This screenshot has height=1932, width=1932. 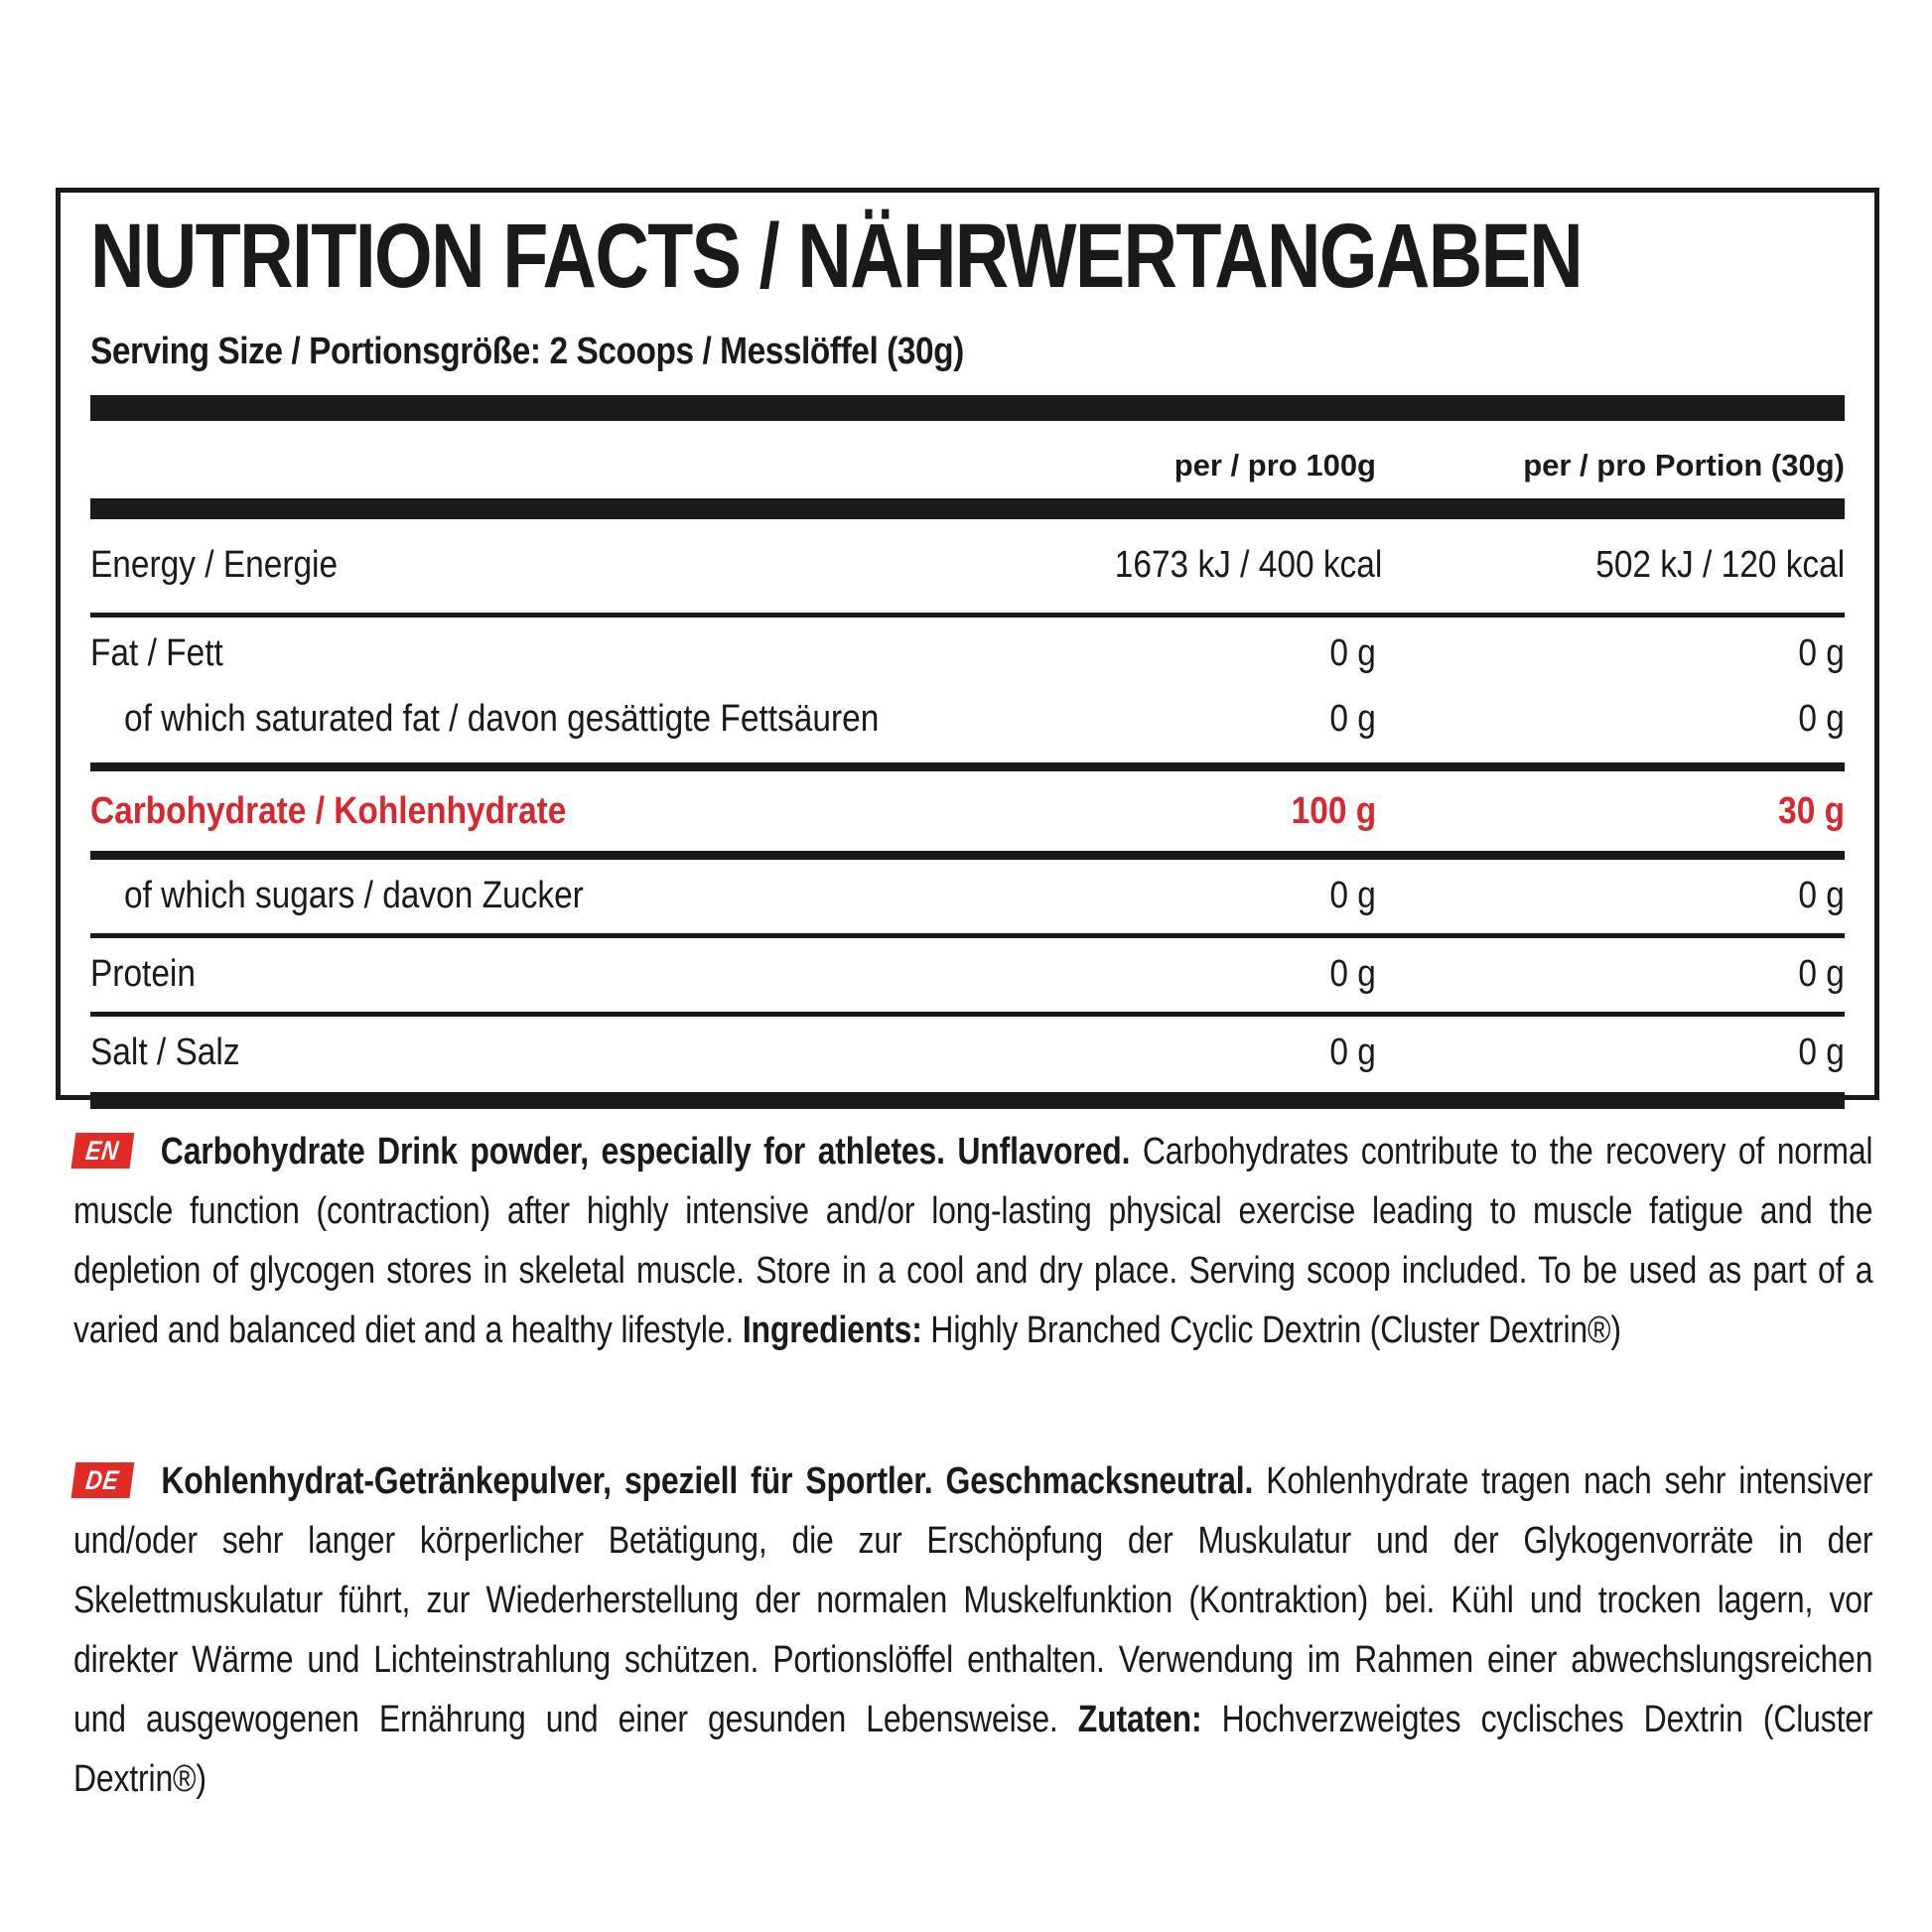 What do you see at coordinates (1227, 811) in the screenshot?
I see `row-value-per-100g: 100 g` at bounding box center [1227, 811].